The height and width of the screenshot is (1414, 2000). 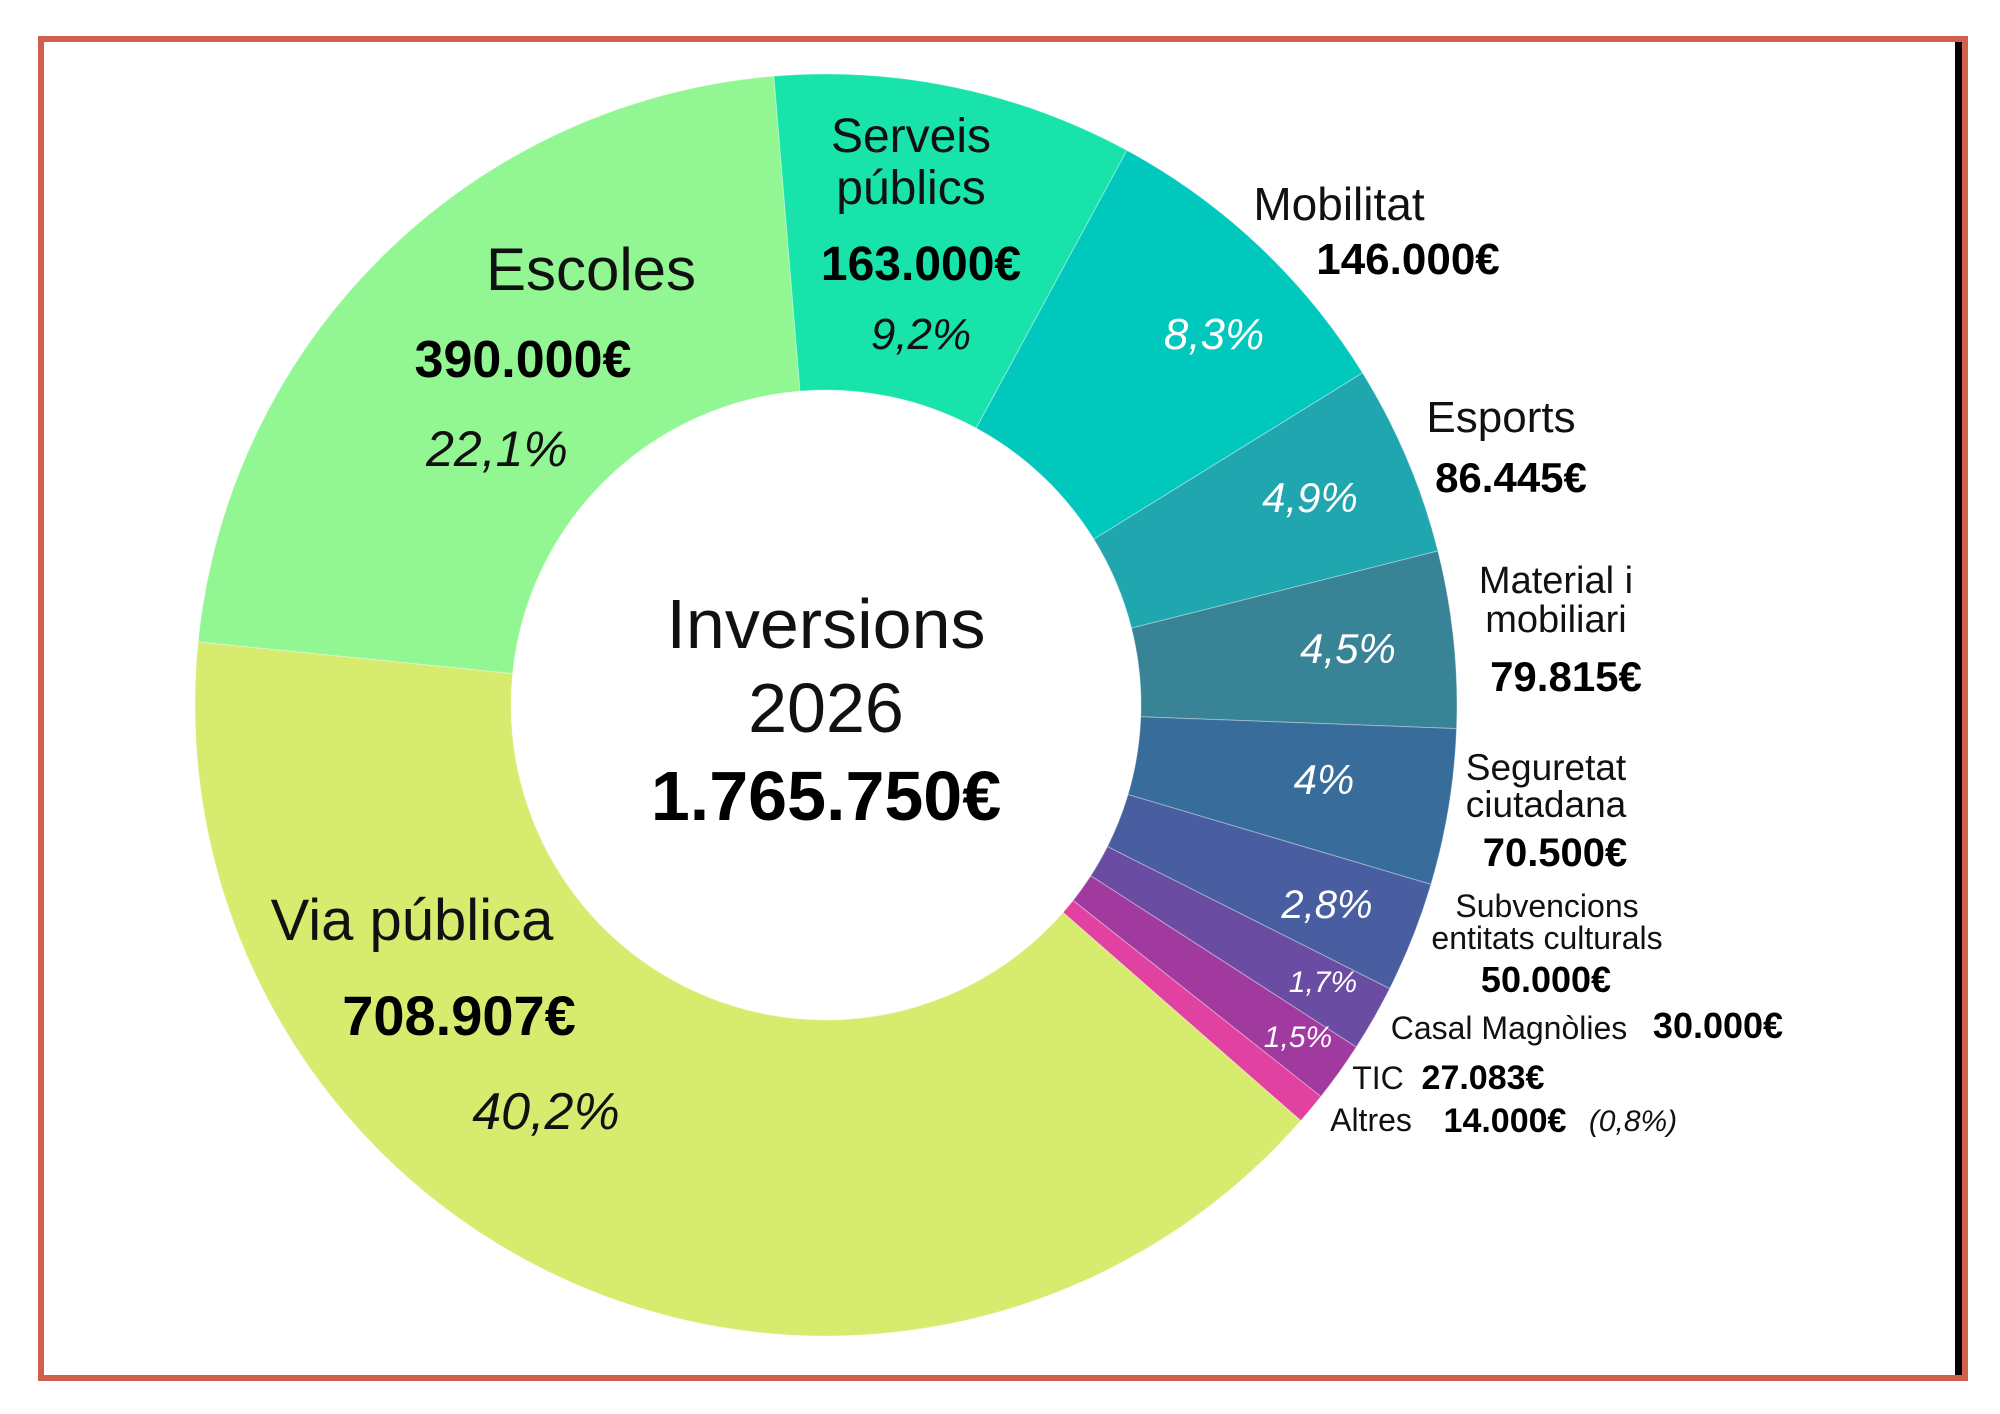 I want to click on label-casal-percent: 1,7%, so click(x=1323, y=982).